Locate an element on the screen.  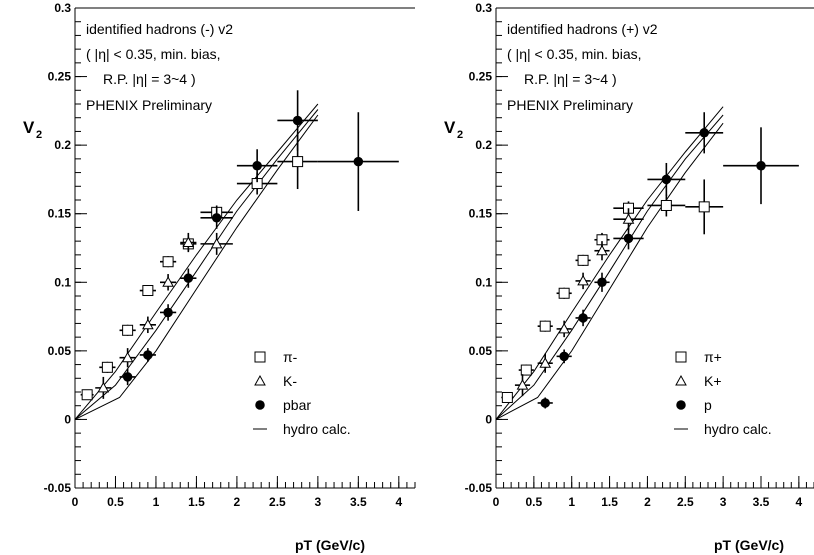
x-tick-label: 0 is located at coordinates (496, 502).